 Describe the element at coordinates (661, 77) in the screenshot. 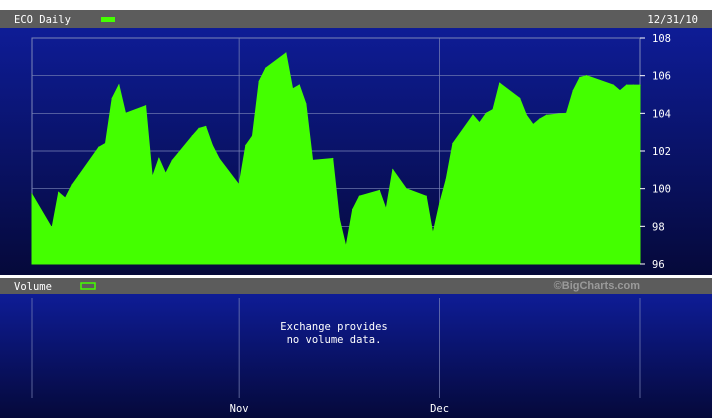

I see `y-tick-label: 106` at that location.